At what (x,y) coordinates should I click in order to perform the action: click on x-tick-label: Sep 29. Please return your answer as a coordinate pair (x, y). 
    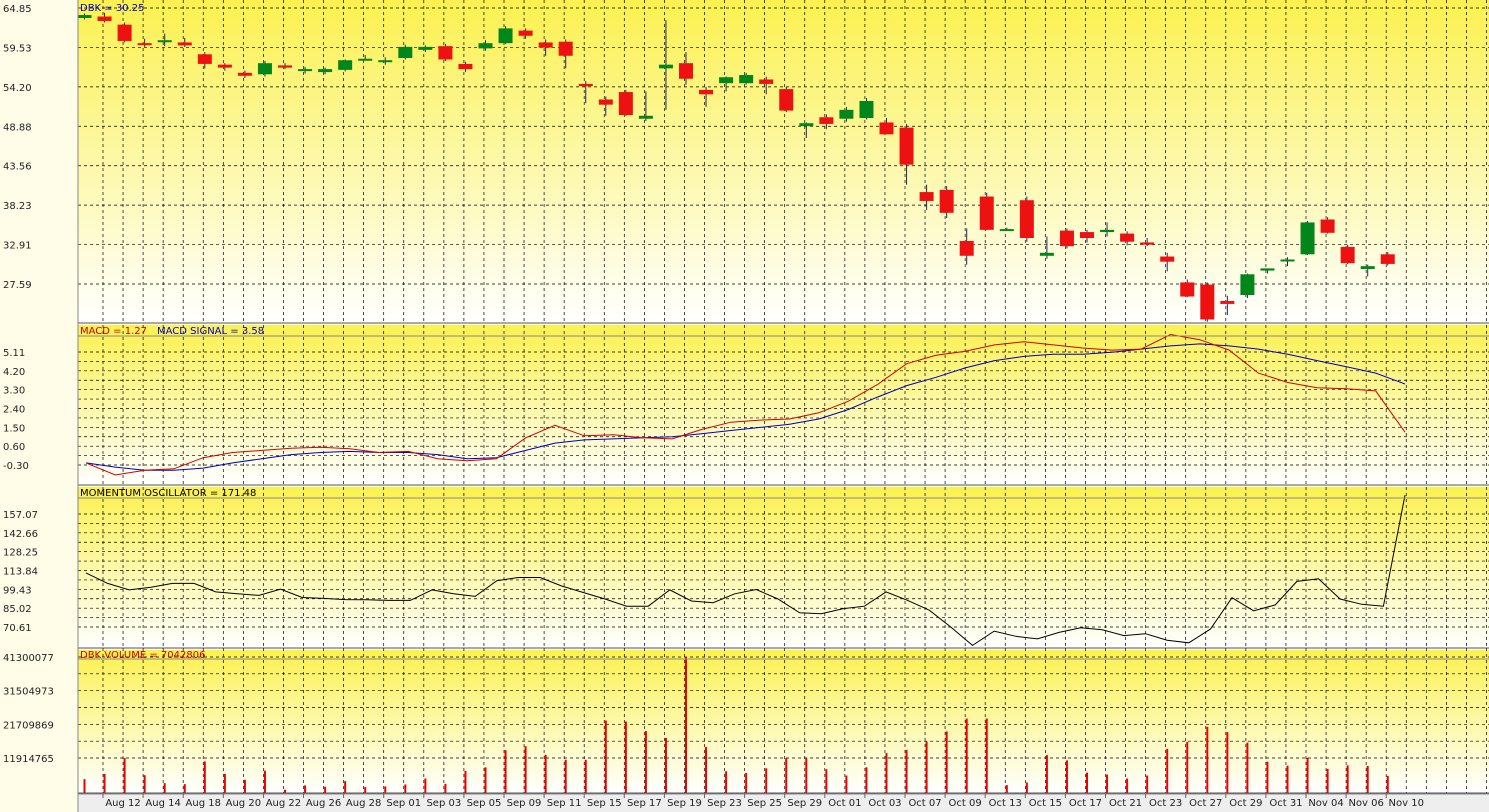
    Looking at the image, I should click on (804, 803).